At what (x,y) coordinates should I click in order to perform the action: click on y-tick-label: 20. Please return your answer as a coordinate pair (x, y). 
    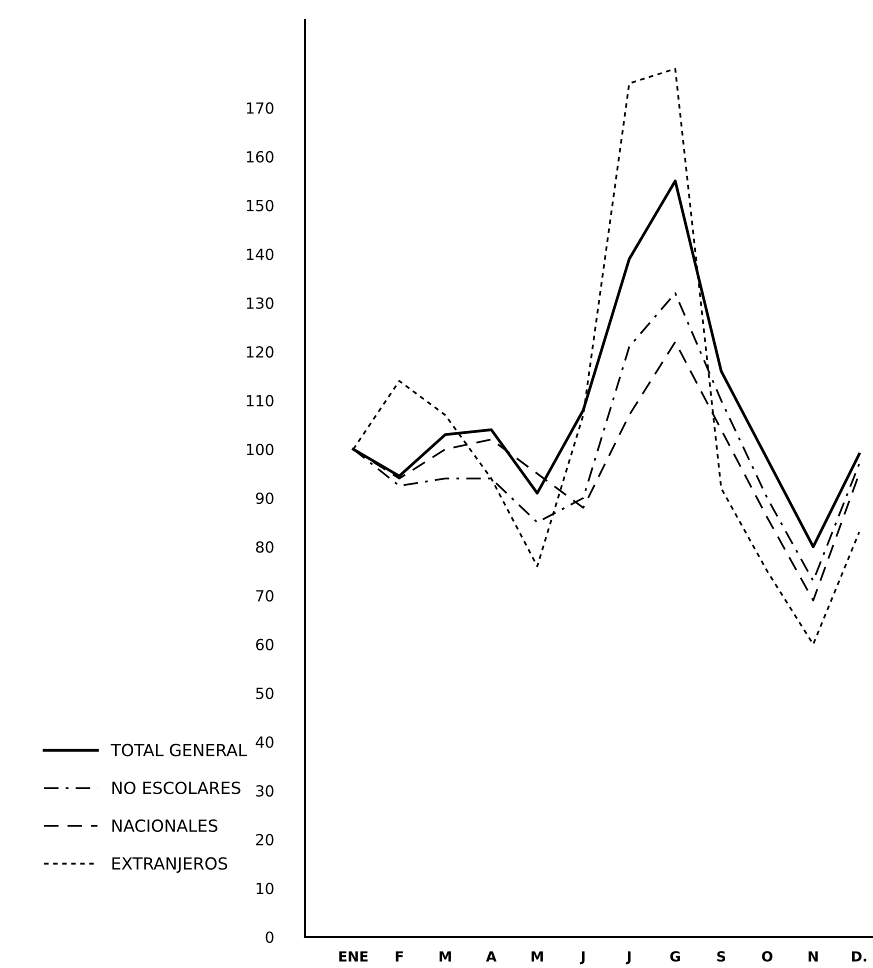
    Looking at the image, I should click on (265, 840).